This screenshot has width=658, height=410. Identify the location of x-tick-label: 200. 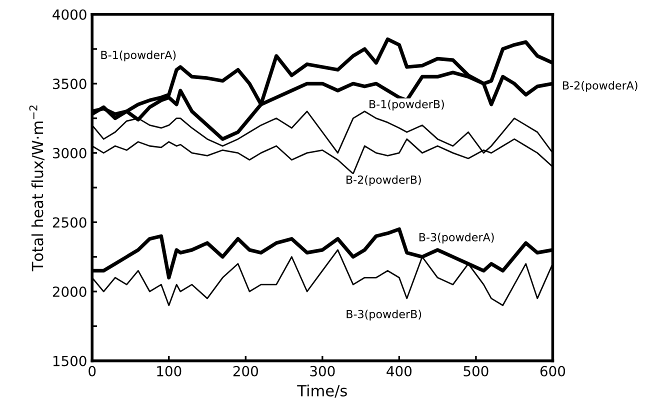
(245, 371).